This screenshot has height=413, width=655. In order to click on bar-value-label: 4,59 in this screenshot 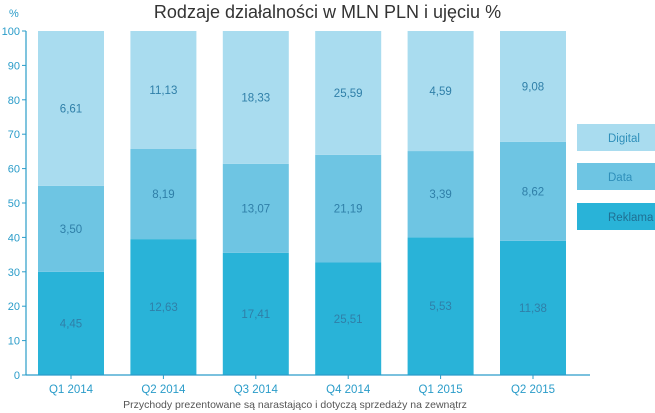, I will do `click(440, 92)`.